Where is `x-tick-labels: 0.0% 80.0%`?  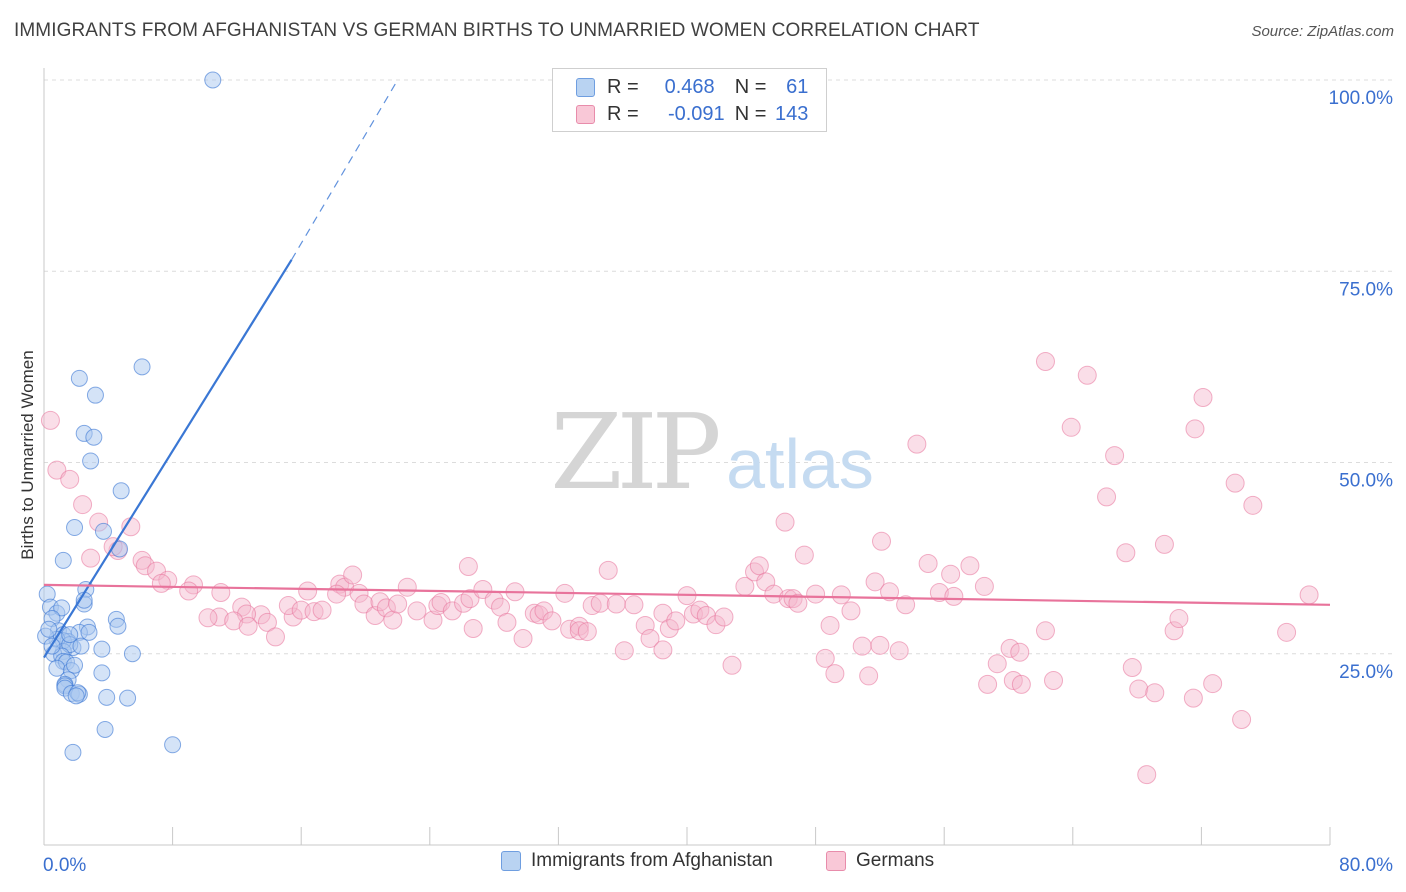 x-tick-labels: 0.0% 80.0% is located at coordinates (718, 865).